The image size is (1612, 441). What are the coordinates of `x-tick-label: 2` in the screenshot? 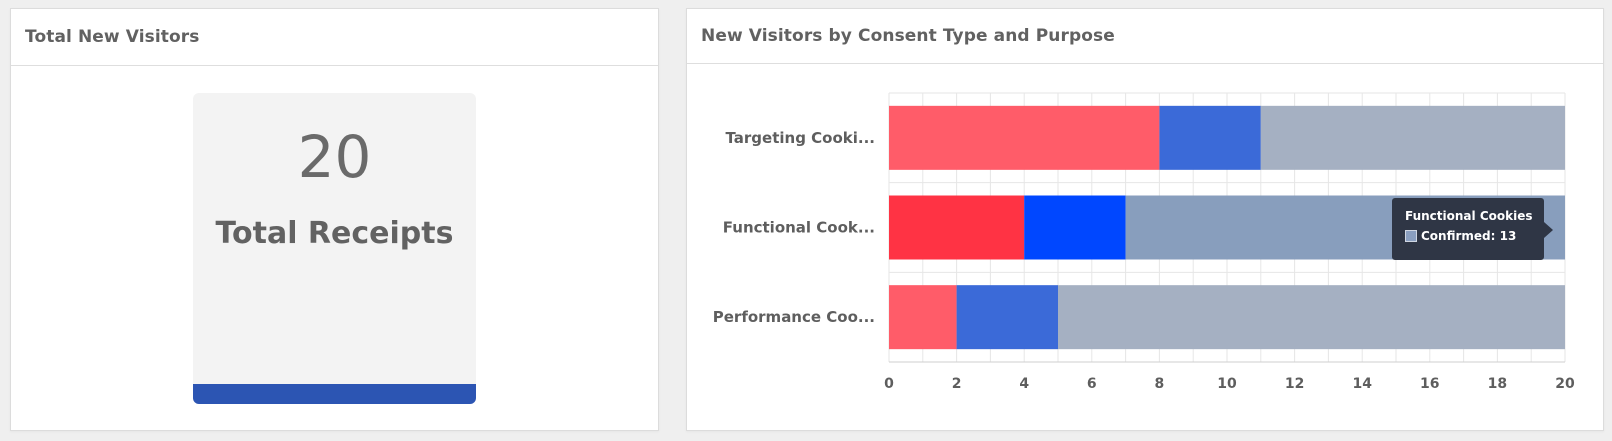 It's located at (957, 384).